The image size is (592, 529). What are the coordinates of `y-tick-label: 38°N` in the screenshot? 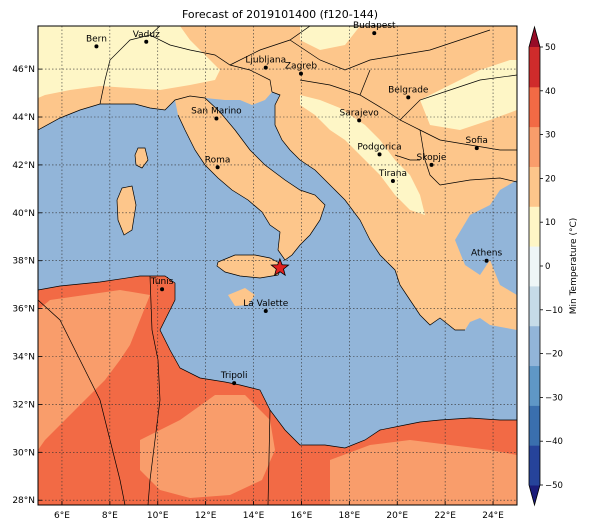 It's located at (23, 262).